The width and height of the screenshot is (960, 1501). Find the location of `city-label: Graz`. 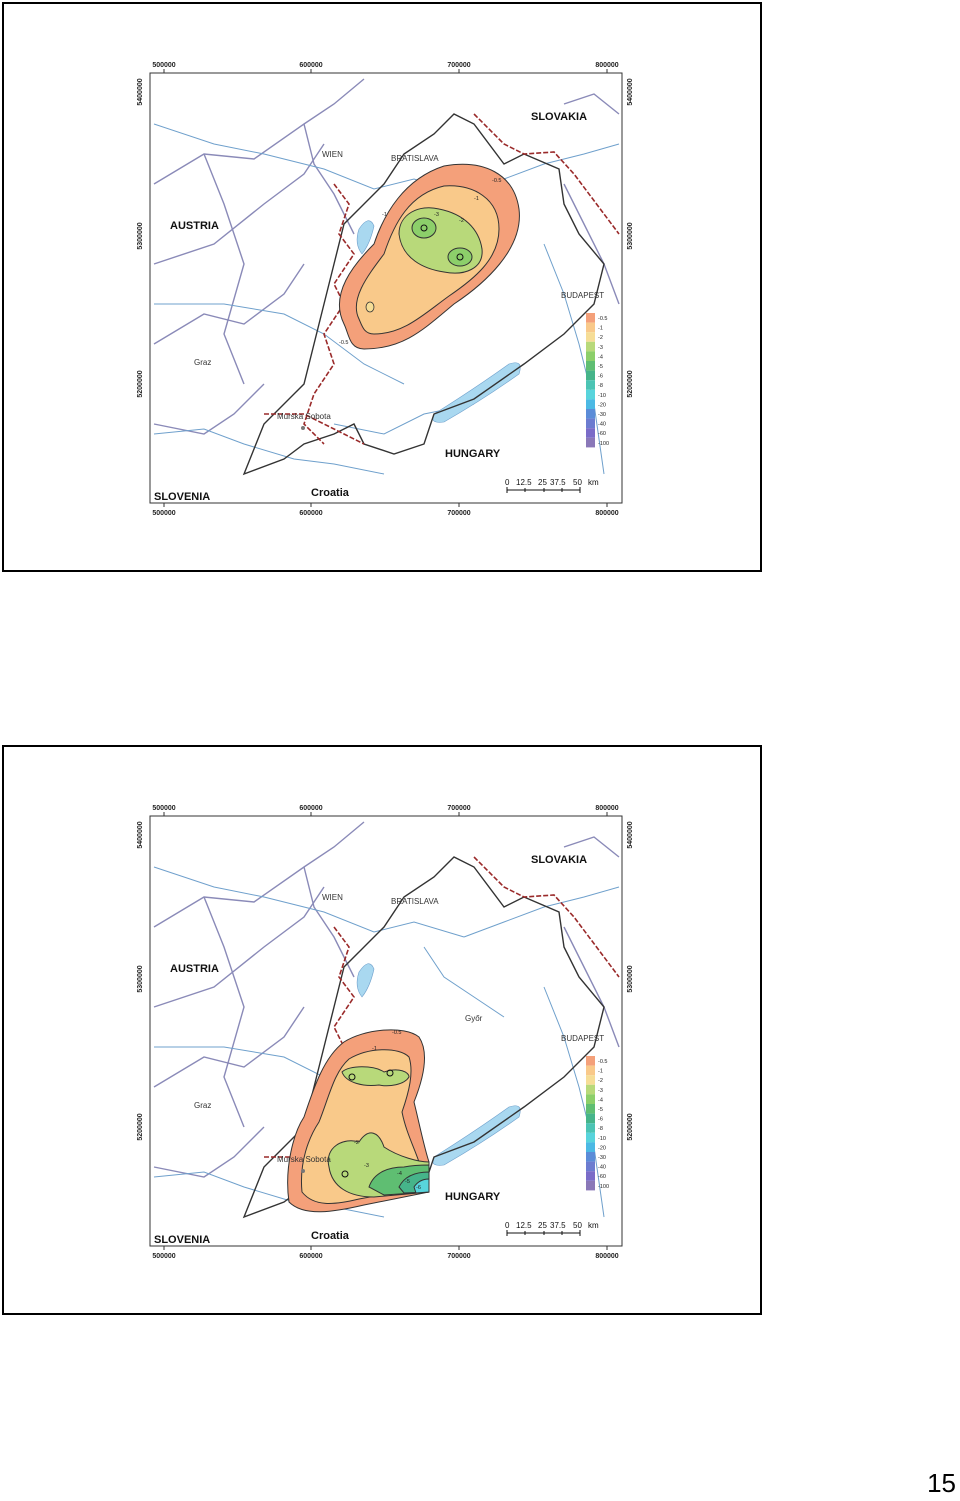

city-label: Graz is located at coordinates (202, 1105).